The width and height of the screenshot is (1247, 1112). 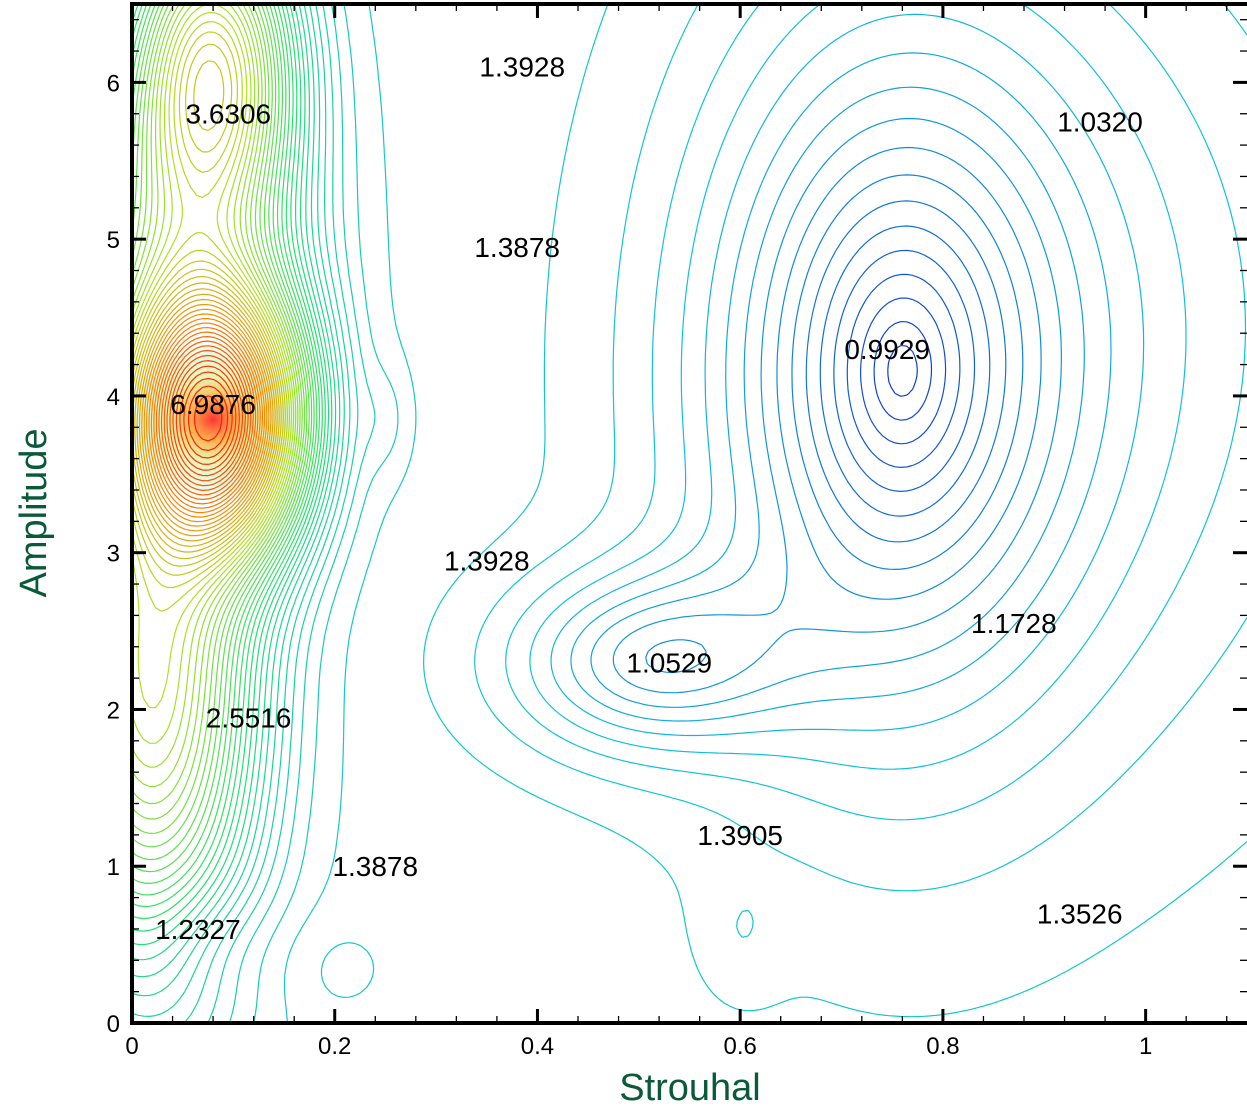 What do you see at coordinates (739, 1046) in the screenshot?
I see `x-tick-label: 0.6` at bounding box center [739, 1046].